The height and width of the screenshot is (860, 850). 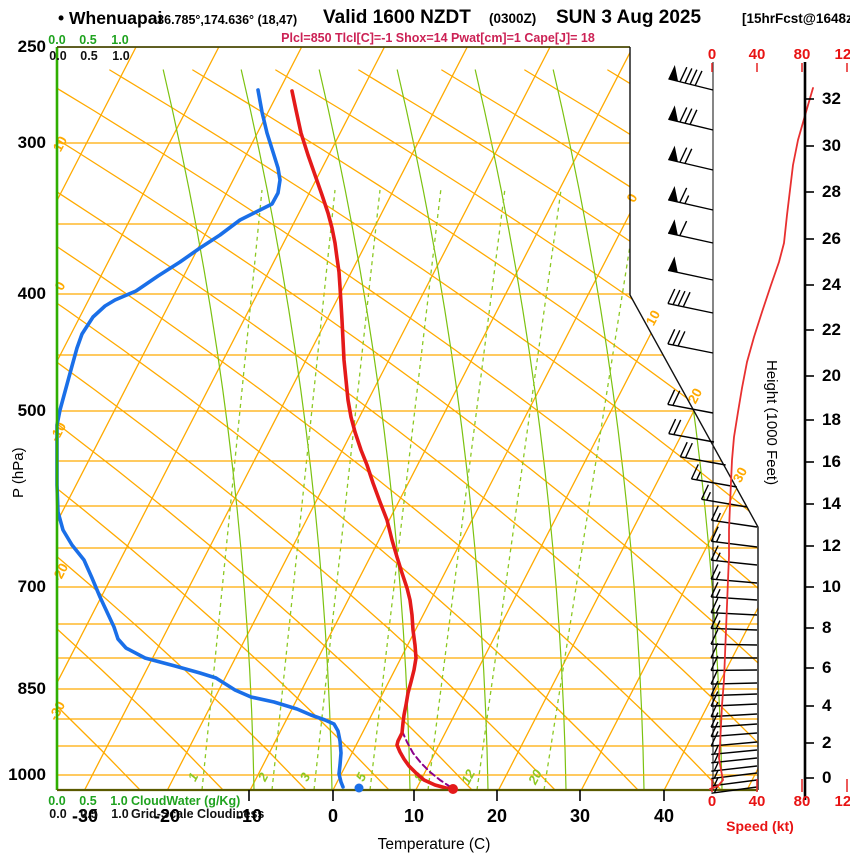 I want to click on speed-tick-label-top: 80, so click(x=802, y=54).